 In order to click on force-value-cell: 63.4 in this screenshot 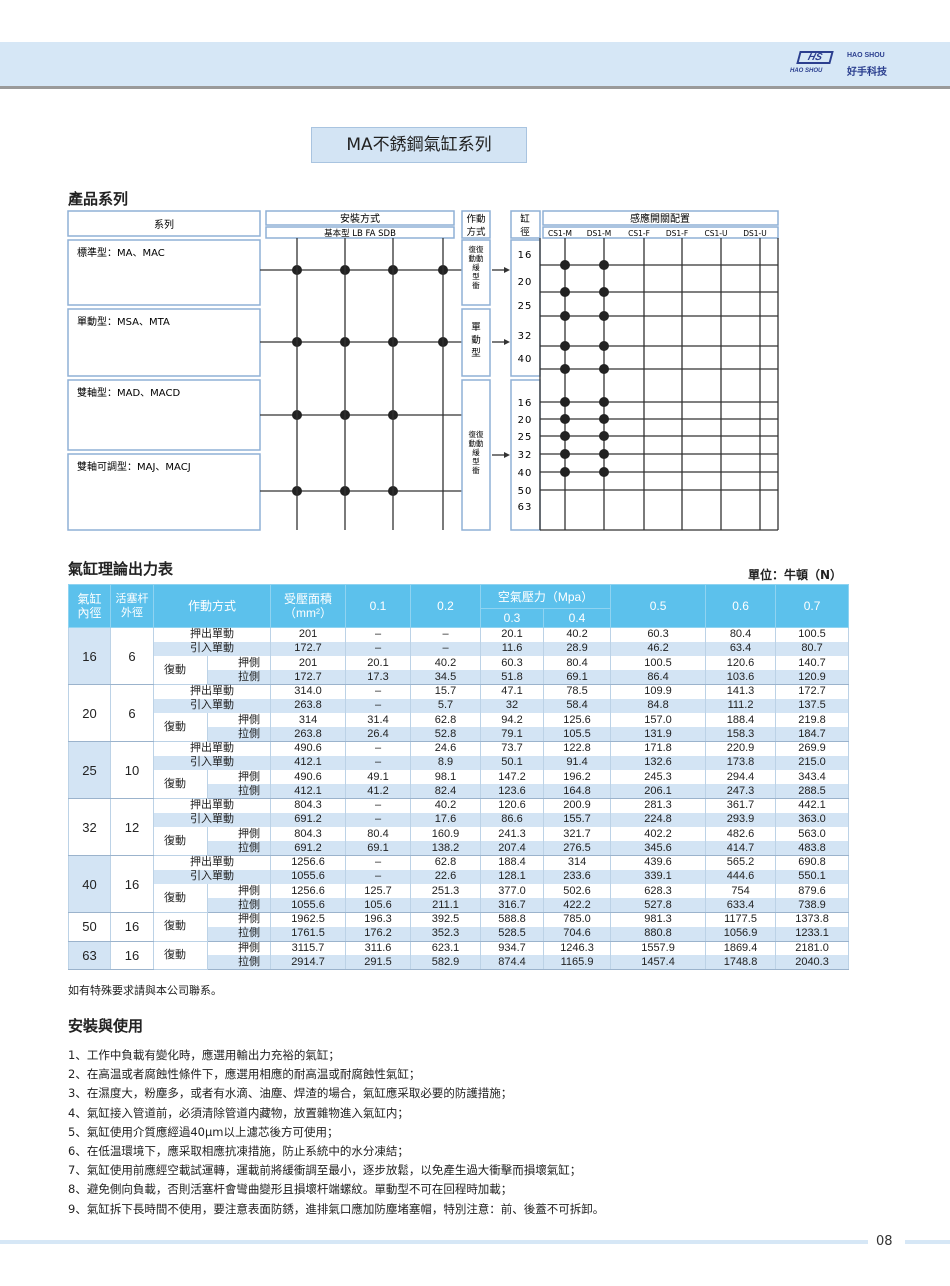, I will do `click(741, 648)`.